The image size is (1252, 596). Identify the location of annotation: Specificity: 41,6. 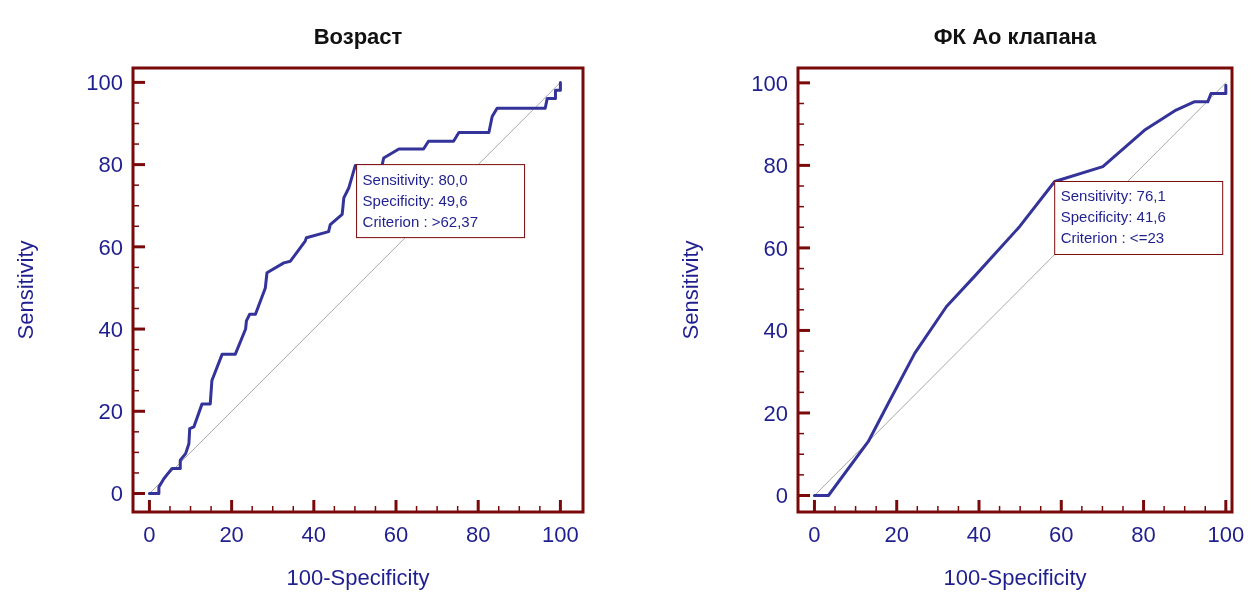
(1113, 217).